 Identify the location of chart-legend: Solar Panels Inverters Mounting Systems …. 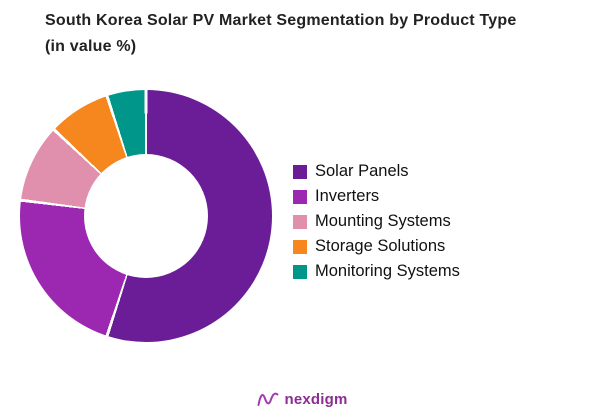
(376, 221).